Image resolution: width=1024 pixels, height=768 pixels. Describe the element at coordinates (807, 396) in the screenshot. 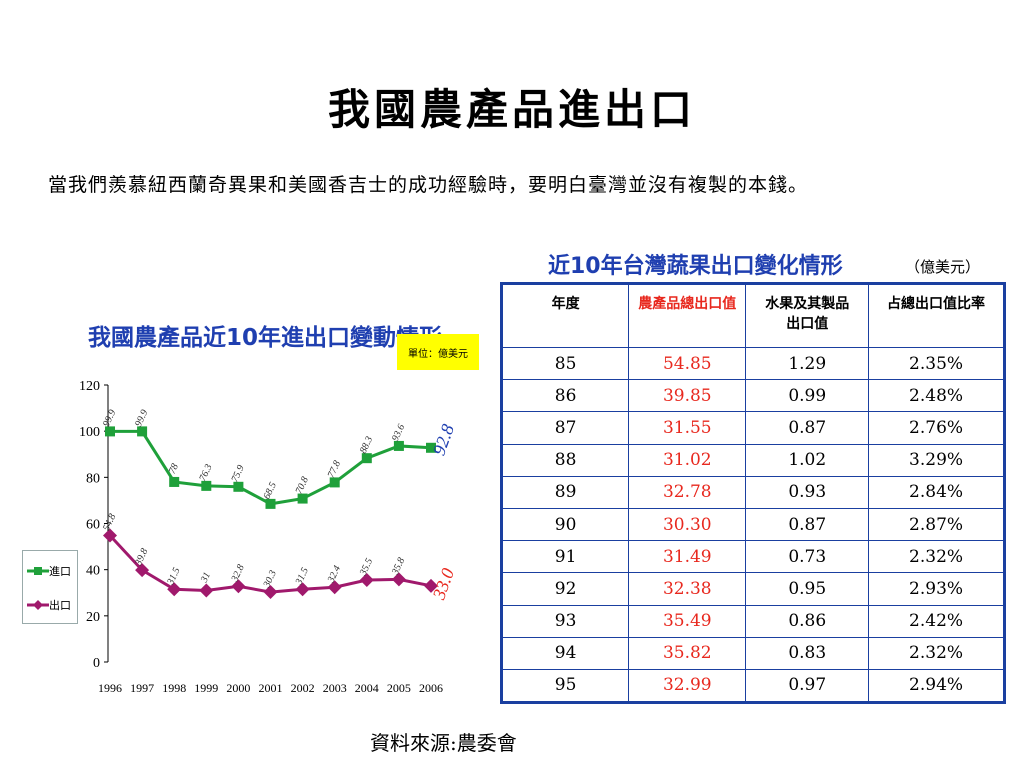

I see `cell-fruit-export: 0.99` at that location.